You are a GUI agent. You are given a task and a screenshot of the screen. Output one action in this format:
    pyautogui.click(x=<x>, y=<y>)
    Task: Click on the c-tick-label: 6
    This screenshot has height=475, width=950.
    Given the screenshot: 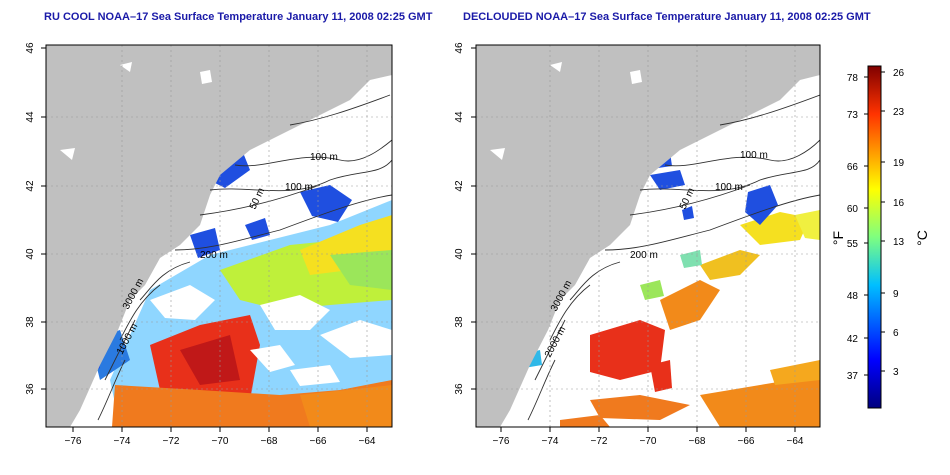 What is the action you would take?
    pyautogui.click(x=896, y=333)
    